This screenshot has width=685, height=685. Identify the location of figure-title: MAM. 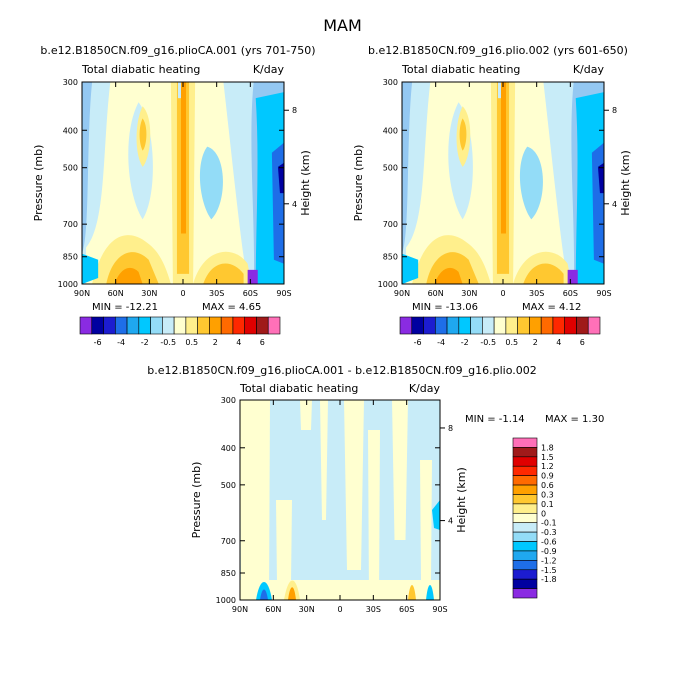
(342, 25).